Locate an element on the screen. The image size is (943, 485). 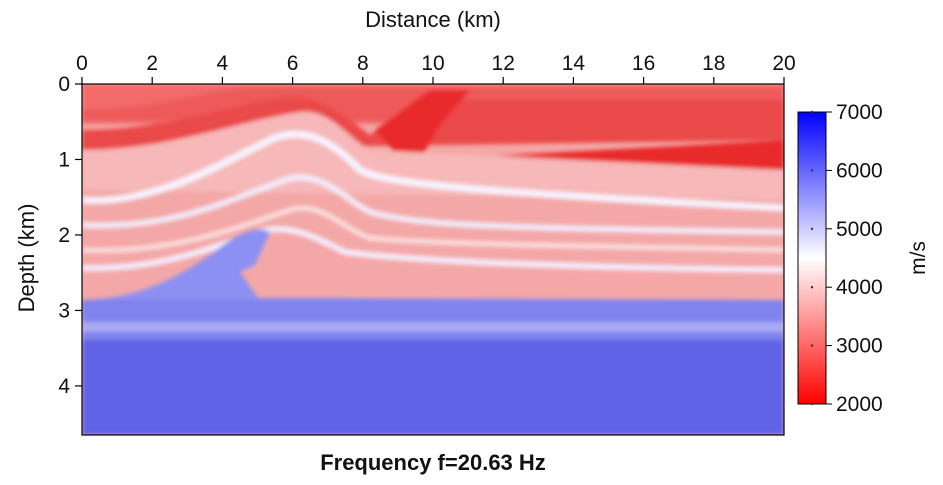
x-axis: 0 2 4 6 8 10 12 14 16 18 20 is located at coordinates (436, 68).